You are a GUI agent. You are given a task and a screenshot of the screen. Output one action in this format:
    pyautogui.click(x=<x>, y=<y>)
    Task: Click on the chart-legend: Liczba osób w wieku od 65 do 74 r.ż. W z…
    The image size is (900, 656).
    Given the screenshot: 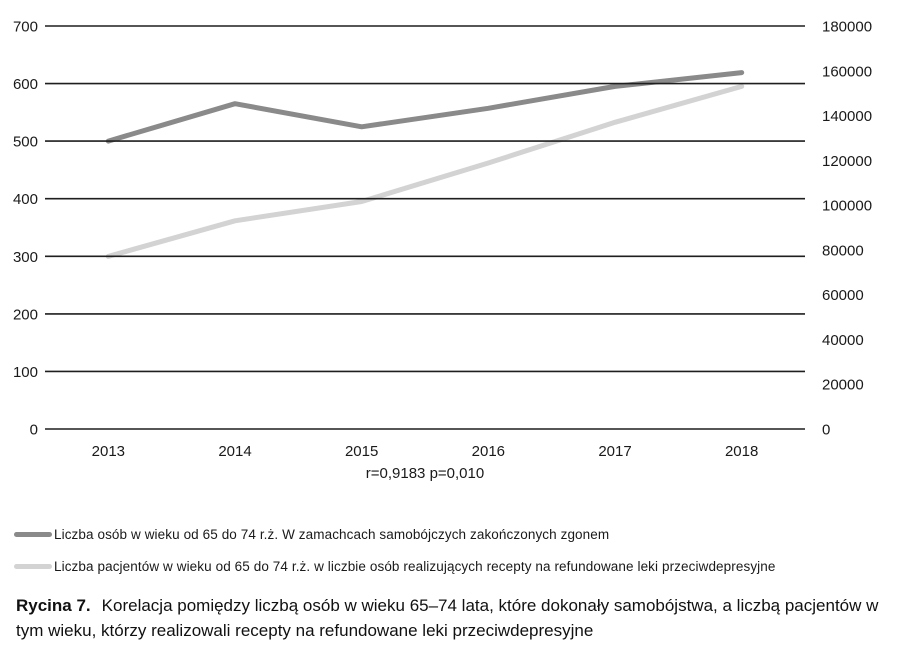 What is the action you would take?
    pyautogui.click(x=394, y=550)
    